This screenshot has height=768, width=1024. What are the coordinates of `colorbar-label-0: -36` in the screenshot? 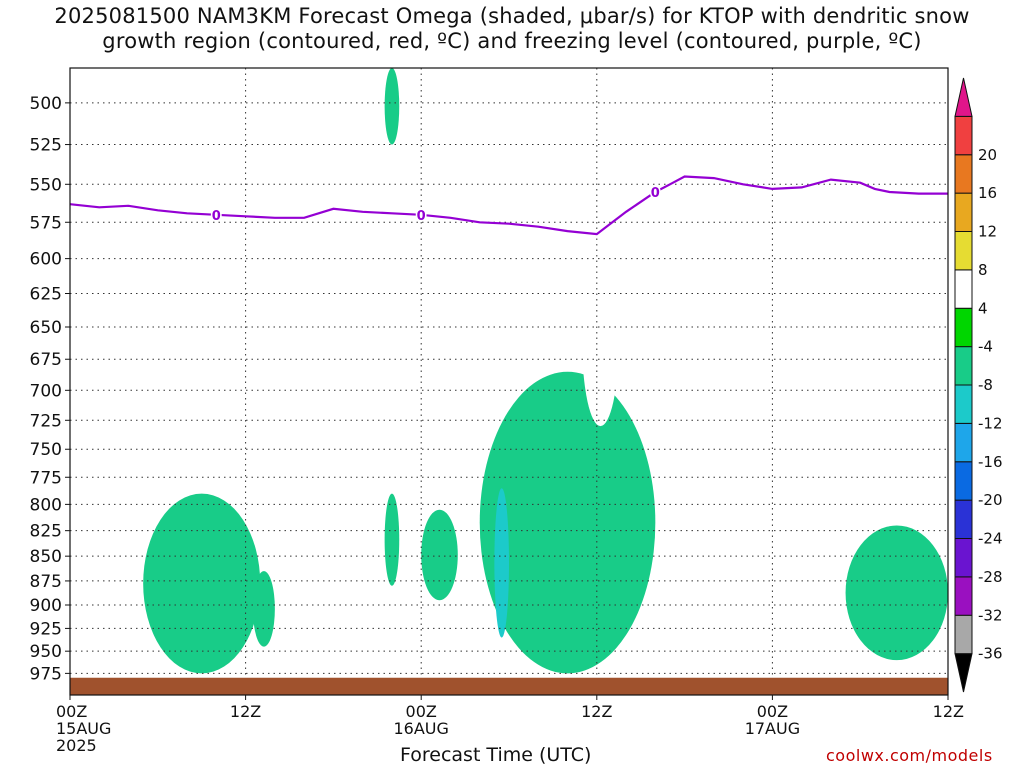 It's located at (990, 654).